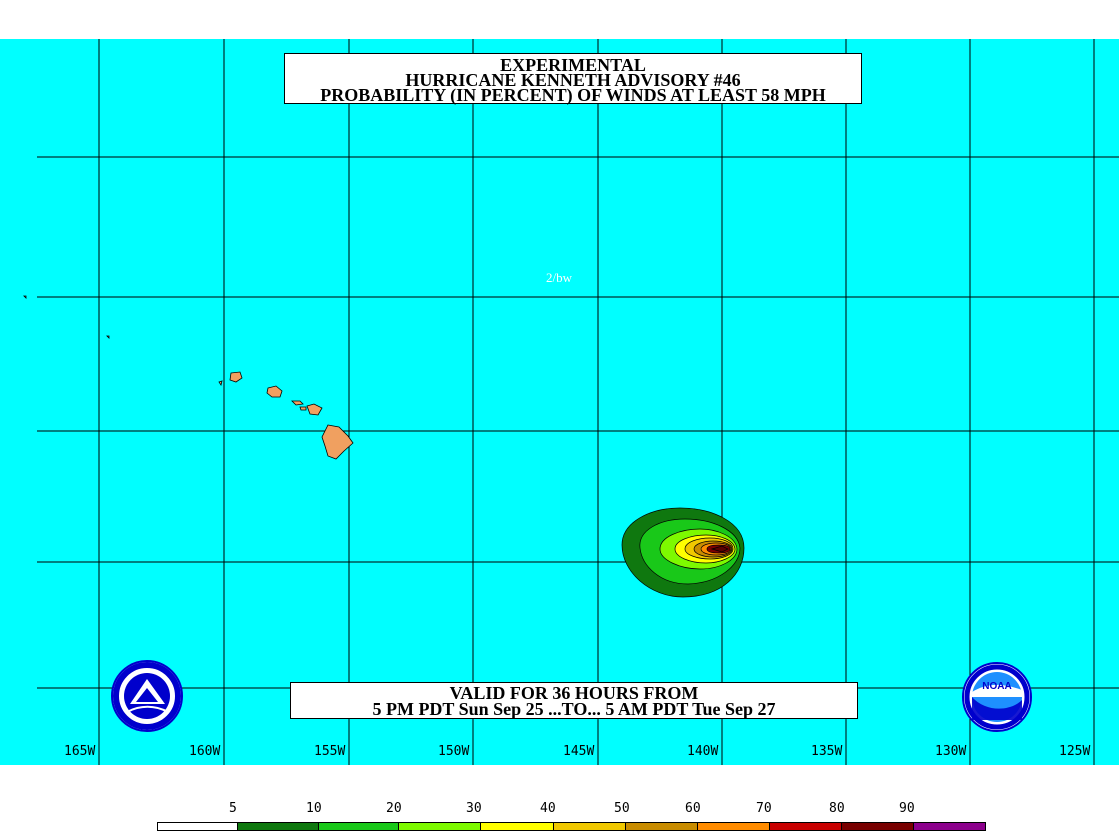 This screenshot has width=1119, height=839. What do you see at coordinates (474, 808) in the screenshot?
I see `legend-label-30: 30` at bounding box center [474, 808].